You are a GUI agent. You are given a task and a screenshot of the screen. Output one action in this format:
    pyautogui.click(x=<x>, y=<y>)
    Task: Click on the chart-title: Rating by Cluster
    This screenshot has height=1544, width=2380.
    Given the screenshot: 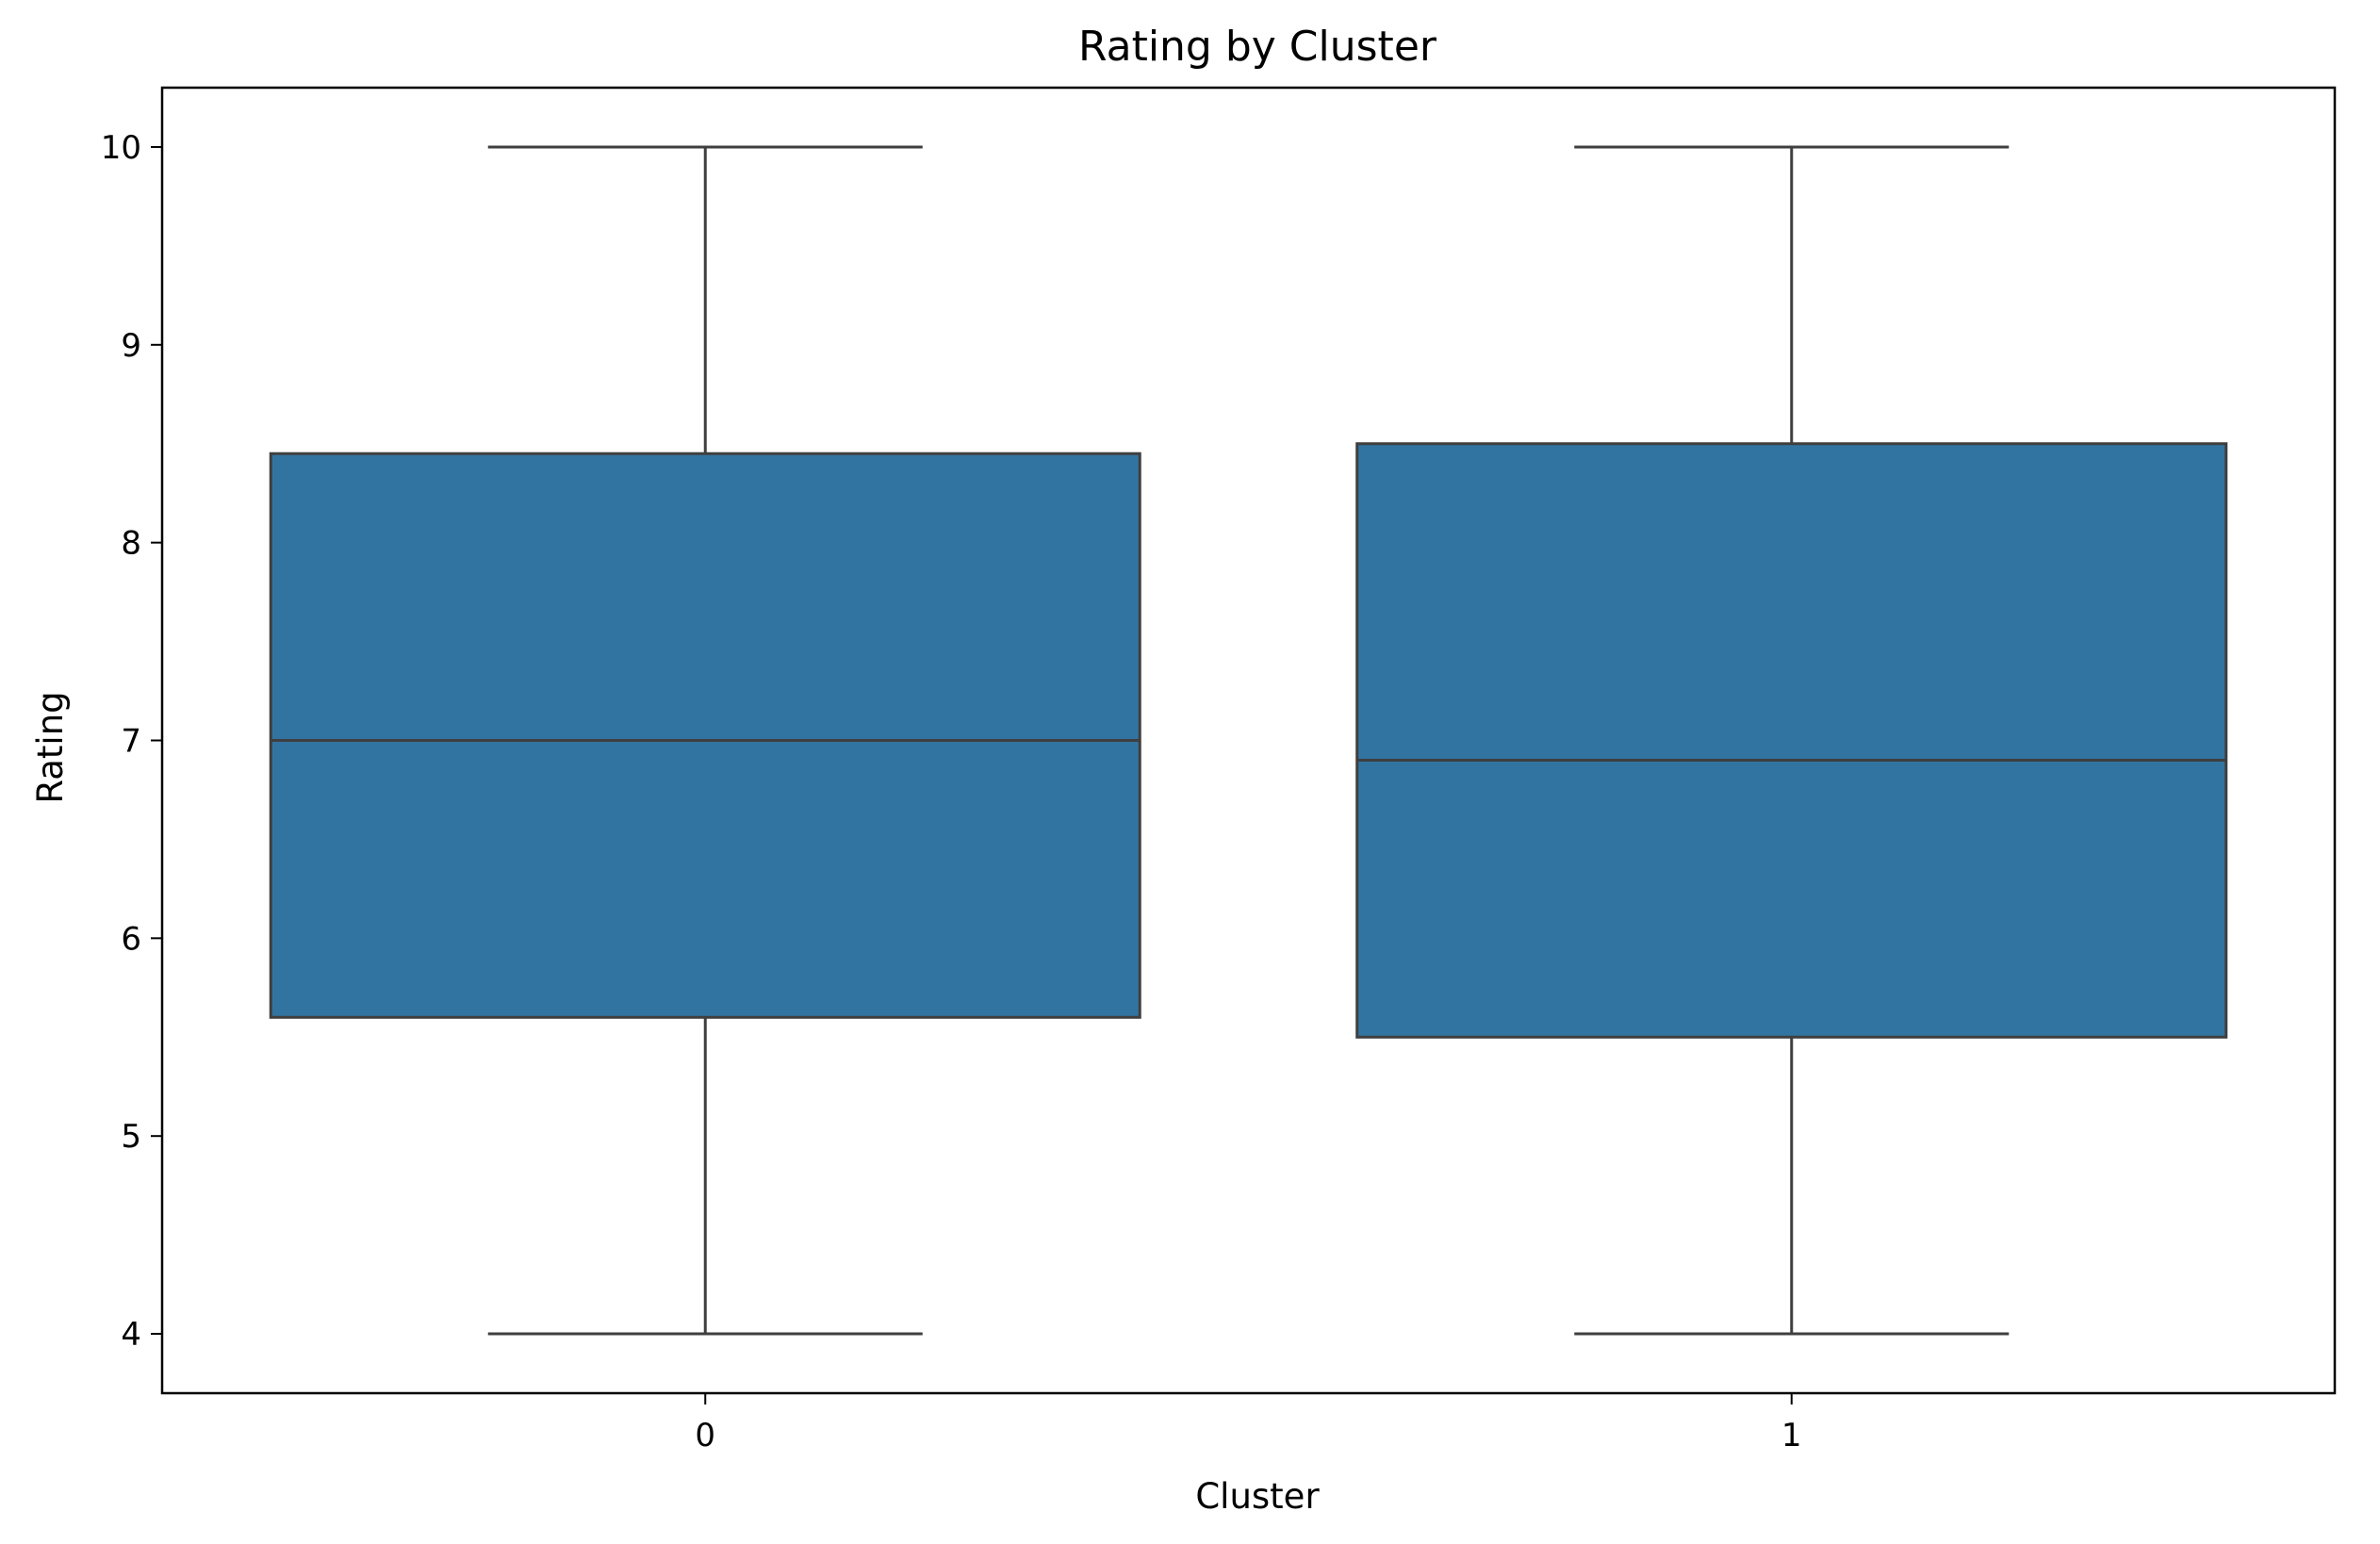 What is the action you would take?
    pyautogui.click(x=1257, y=47)
    